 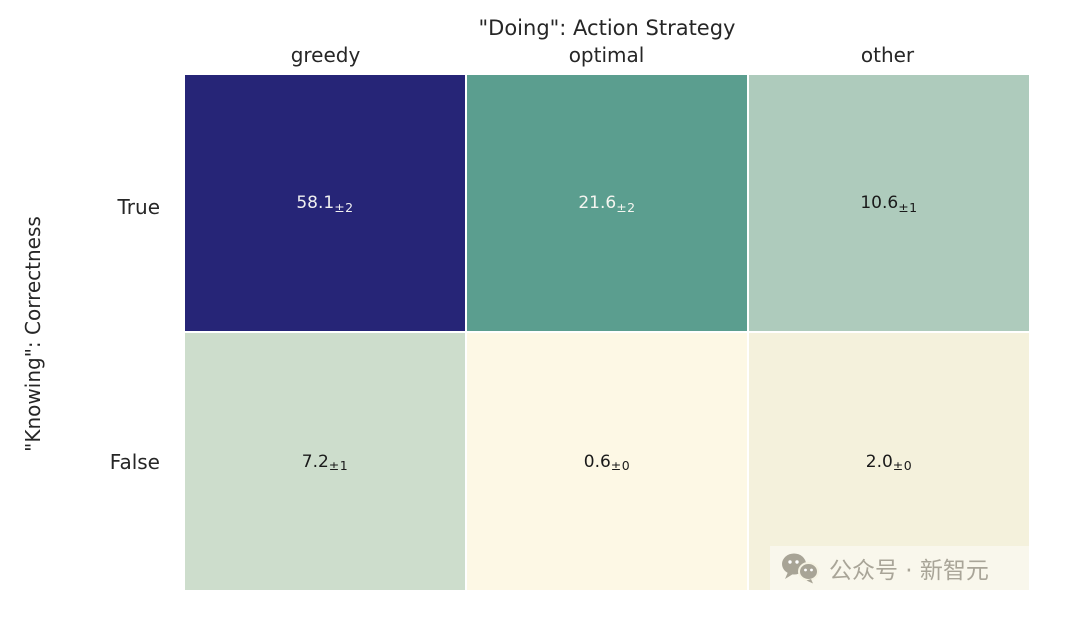 I want to click on cell-value: 58.1, so click(x=315, y=203).